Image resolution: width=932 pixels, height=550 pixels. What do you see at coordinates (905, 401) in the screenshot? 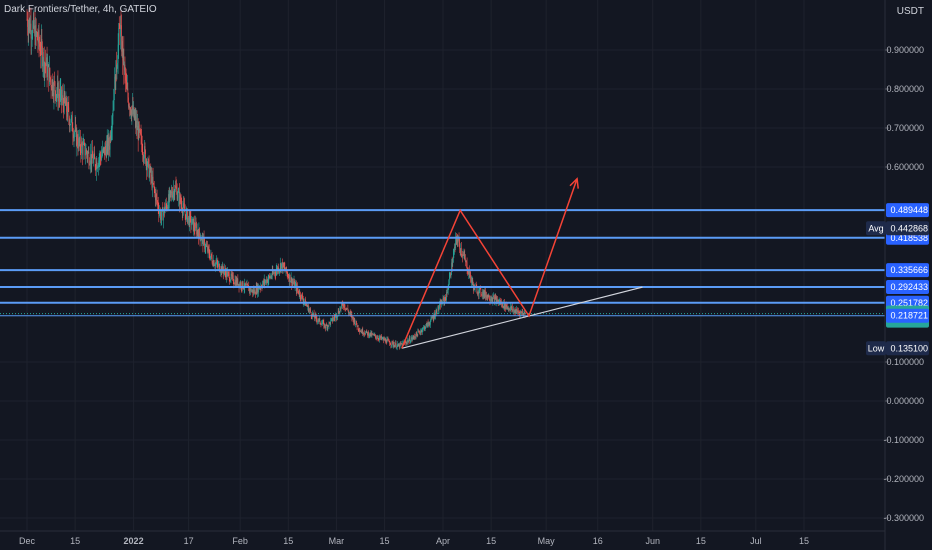
I see `y-tick-label: 0.000000` at bounding box center [905, 401].